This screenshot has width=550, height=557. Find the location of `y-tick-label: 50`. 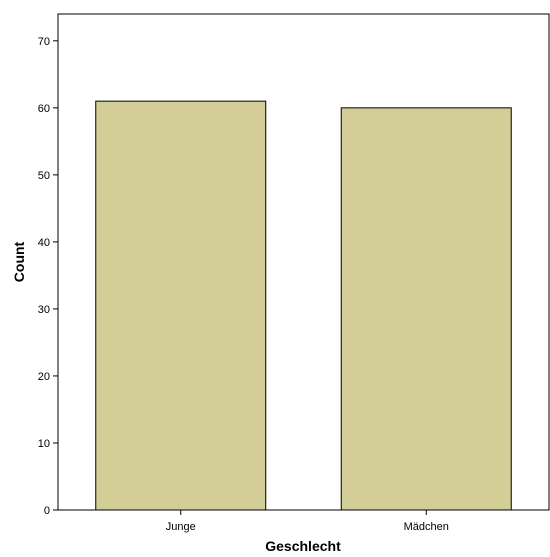

y-tick-label: 50 is located at coordinates (44, 176).